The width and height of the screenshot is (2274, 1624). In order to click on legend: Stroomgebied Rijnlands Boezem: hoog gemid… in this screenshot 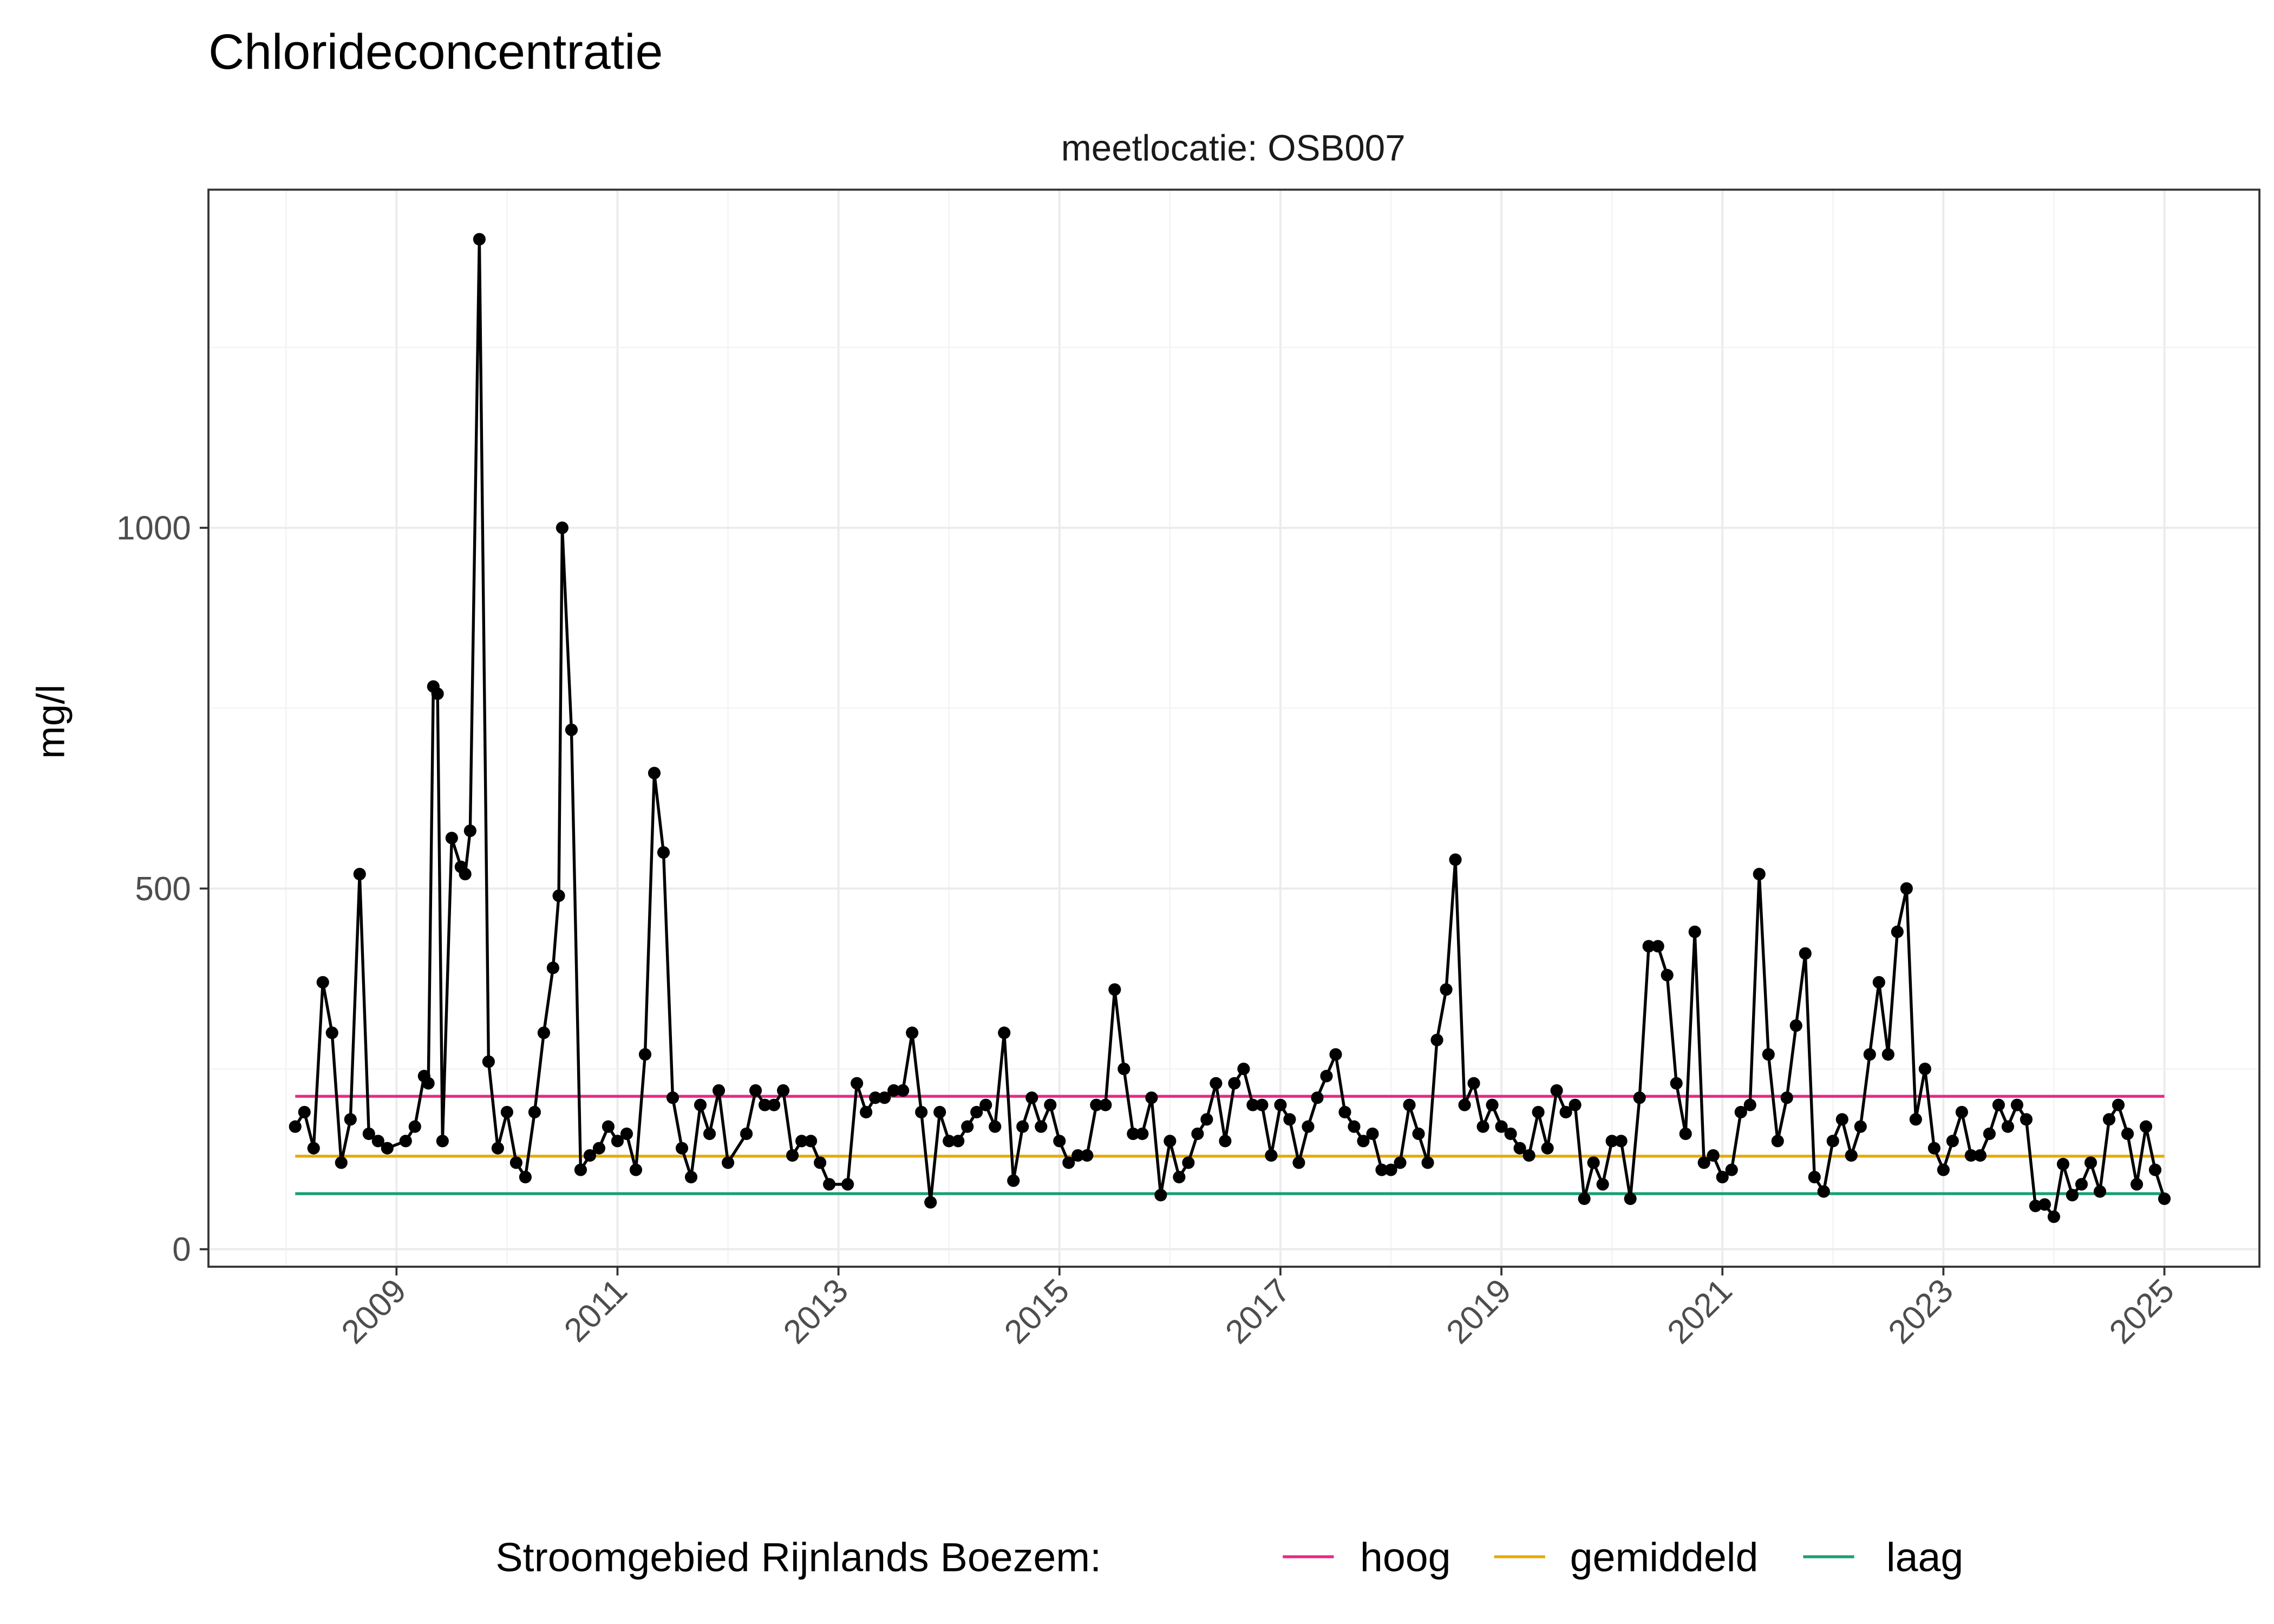, I will do `click(1229, 1557)`.